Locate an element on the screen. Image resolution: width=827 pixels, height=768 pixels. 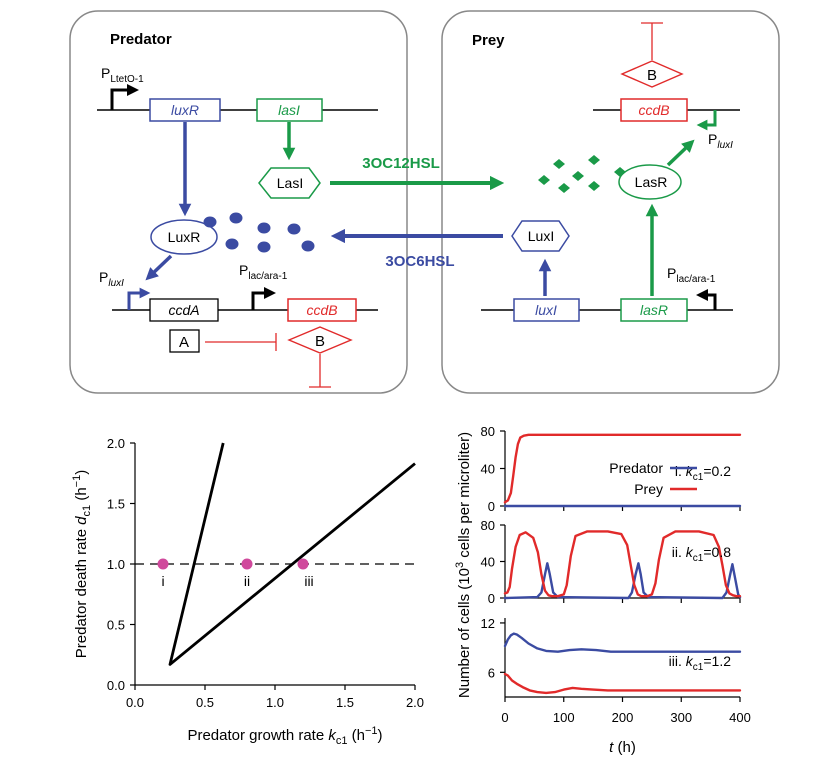
promoter-lac-icon is located at coordinates (263, 298).